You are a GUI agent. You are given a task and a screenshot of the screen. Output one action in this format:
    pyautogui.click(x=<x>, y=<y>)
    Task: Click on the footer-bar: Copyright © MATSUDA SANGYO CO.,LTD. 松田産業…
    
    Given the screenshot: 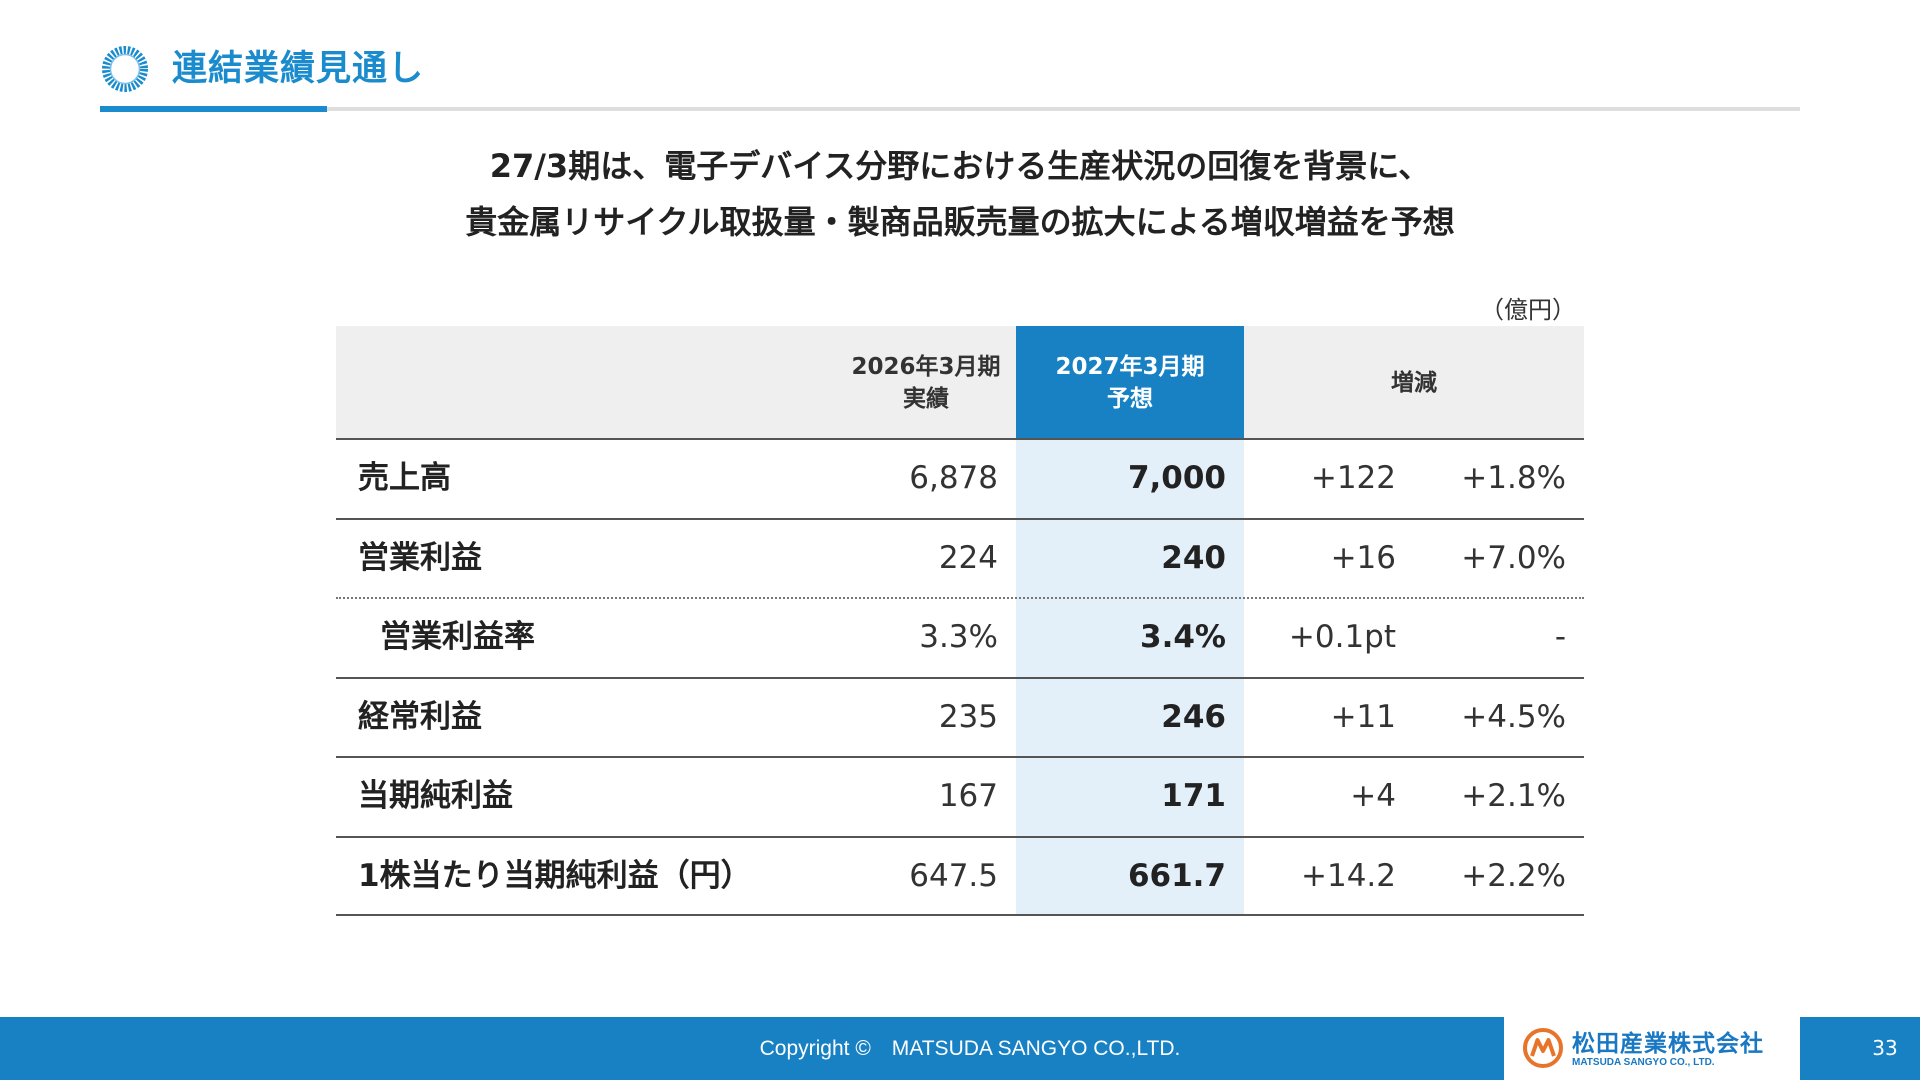 What is the action you would take?
    pyautogui.click(x=960, y=1048)
    